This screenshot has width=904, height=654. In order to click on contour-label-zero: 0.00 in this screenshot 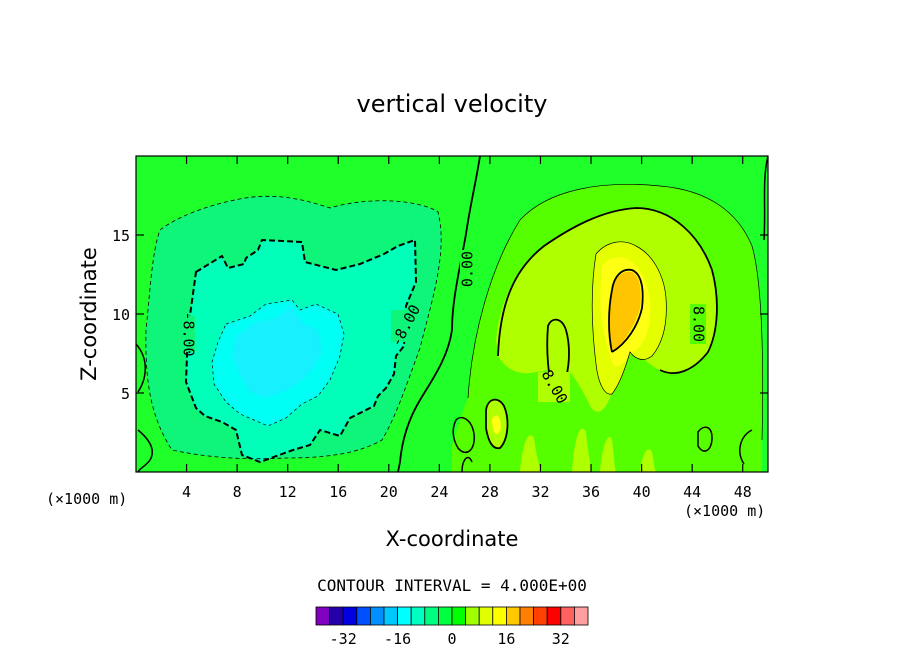, I will do `click(468, 269)`.